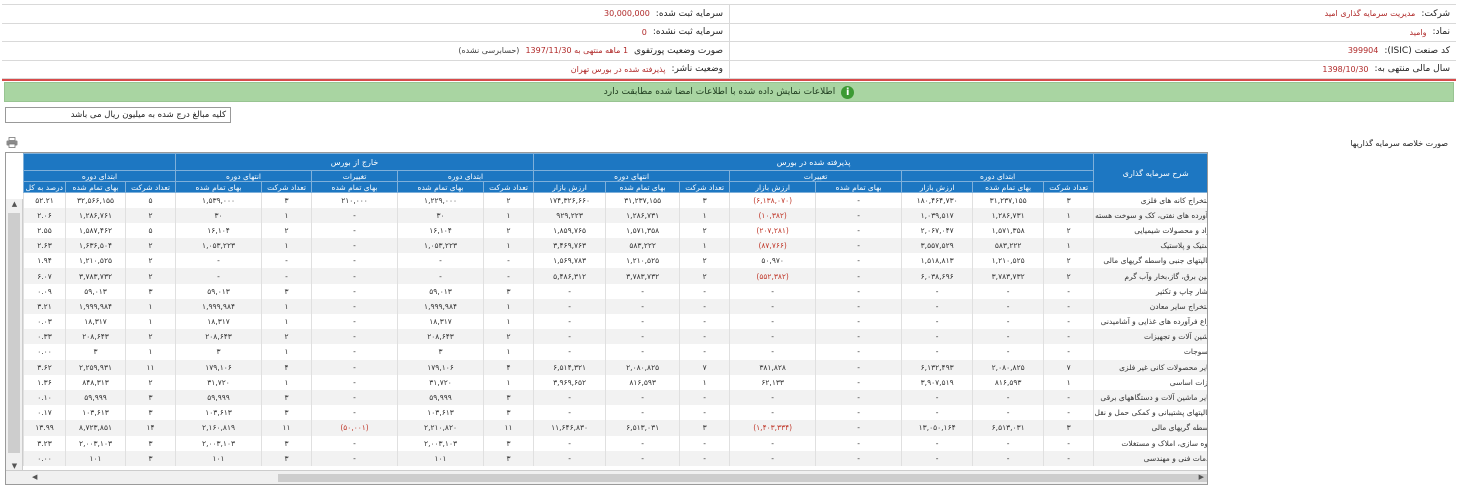 This screenshot has width=1458, height=493. I want to click on total-start-header: ابتدای دوره, so click(99, 176).